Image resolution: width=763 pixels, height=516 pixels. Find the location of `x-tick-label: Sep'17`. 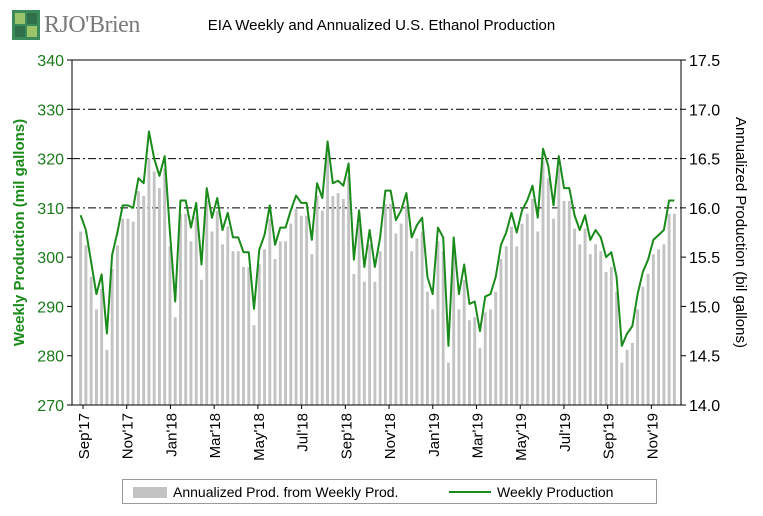

x-tick-label: Sep'17 is located at coordinates (84, 436).